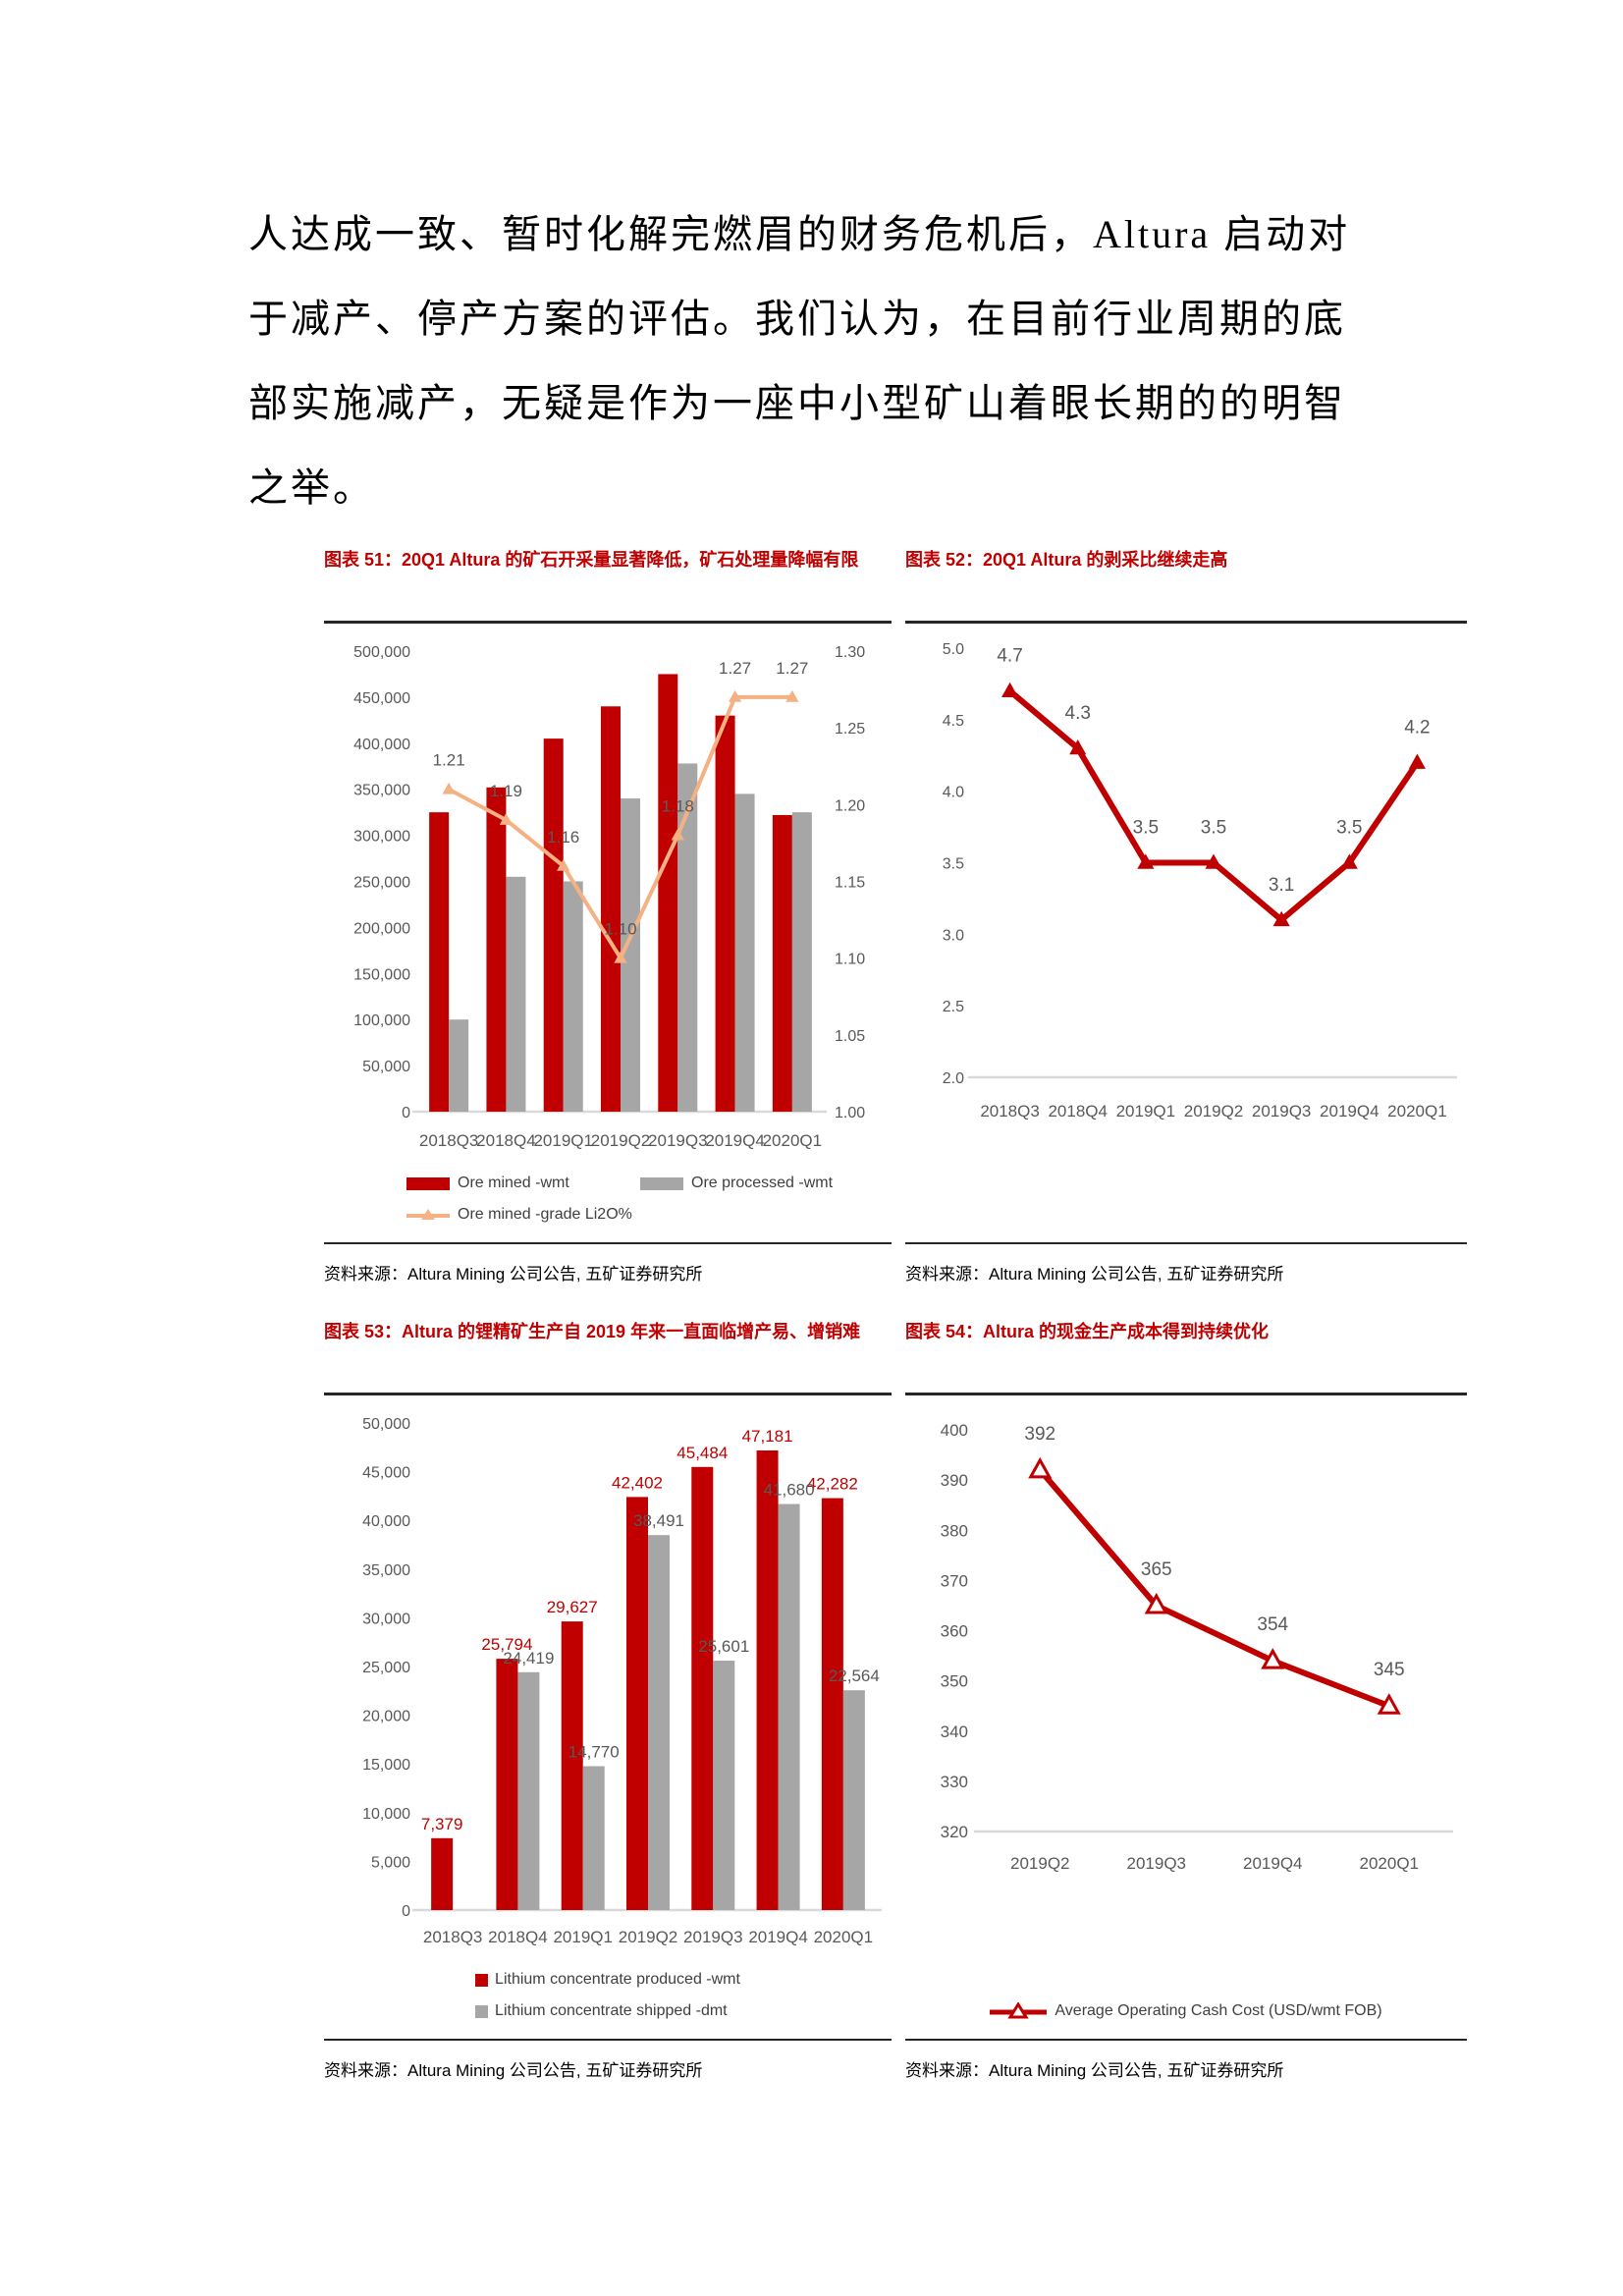 This screenshot has height=2296, width=1623. Describe the element at coordinates (1039, 1434) in the screenshot. I see `line-value-label: 392` at that location.